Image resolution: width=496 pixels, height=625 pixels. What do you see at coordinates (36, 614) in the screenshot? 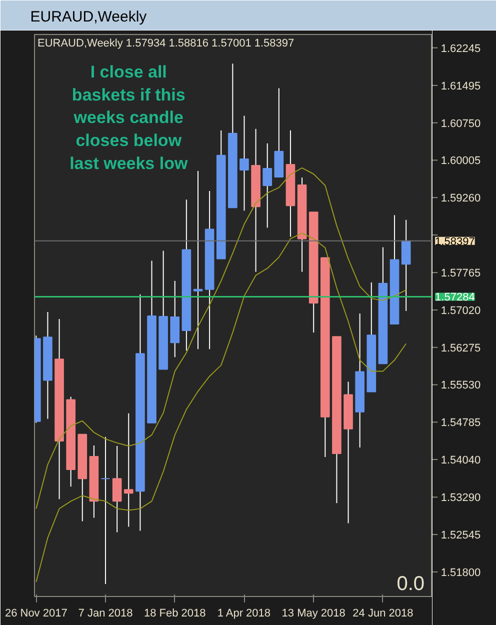
I see `x-tick-label: 26 Nov 2017` at bounding box center [36, 614].